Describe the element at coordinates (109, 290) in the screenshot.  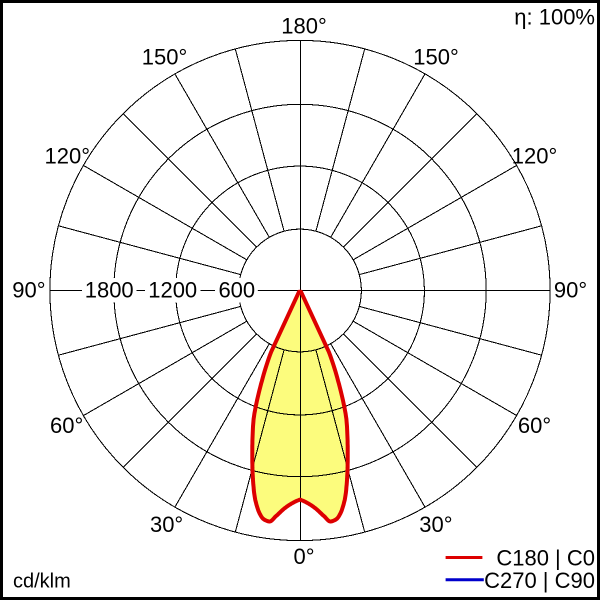
I see `svg-text: 1800` at that location.